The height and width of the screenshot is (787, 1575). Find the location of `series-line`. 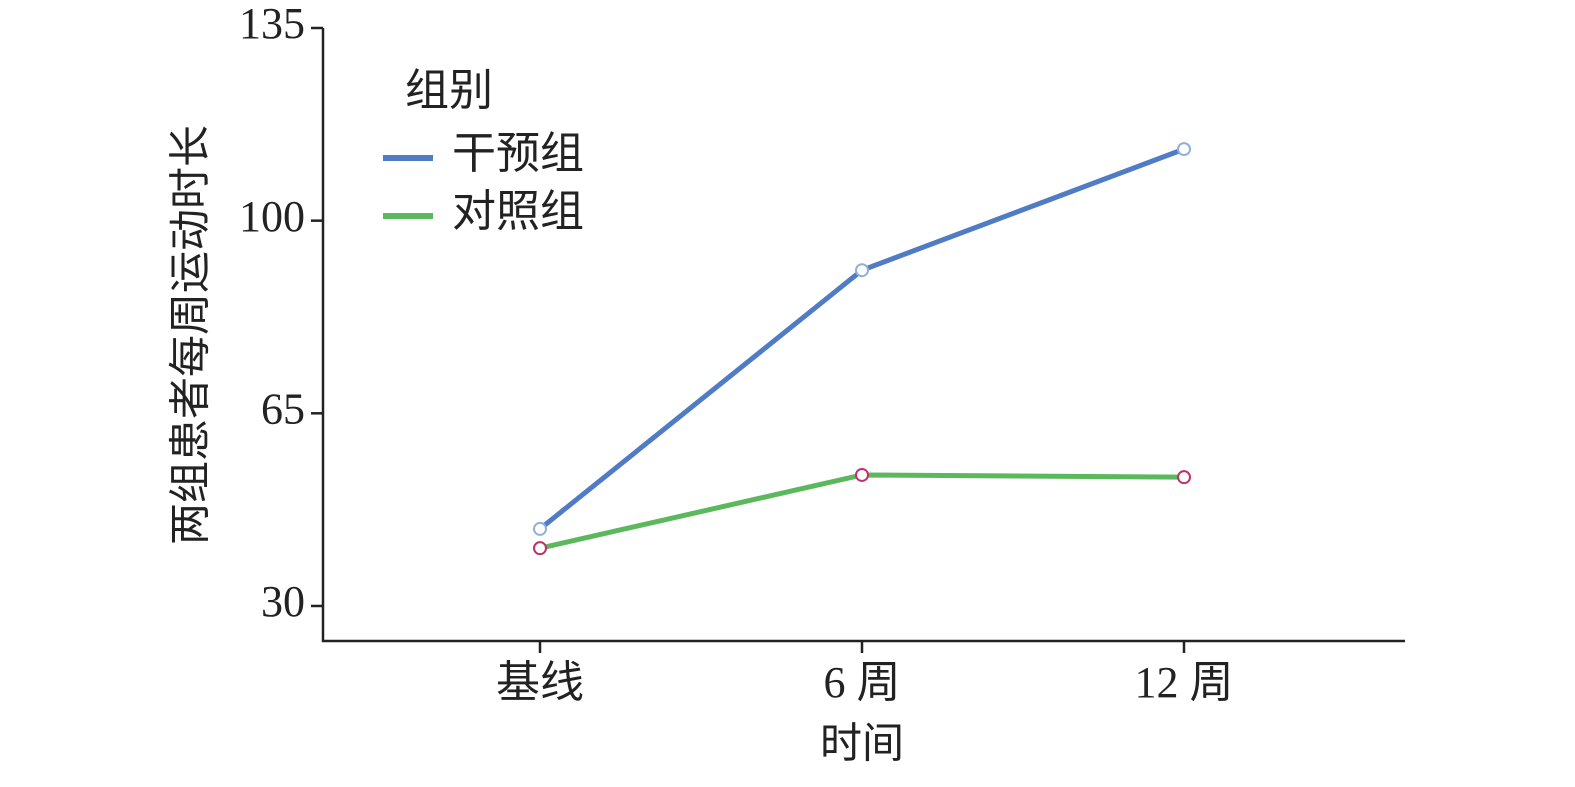

series-line is located at coordinates (862, 511).